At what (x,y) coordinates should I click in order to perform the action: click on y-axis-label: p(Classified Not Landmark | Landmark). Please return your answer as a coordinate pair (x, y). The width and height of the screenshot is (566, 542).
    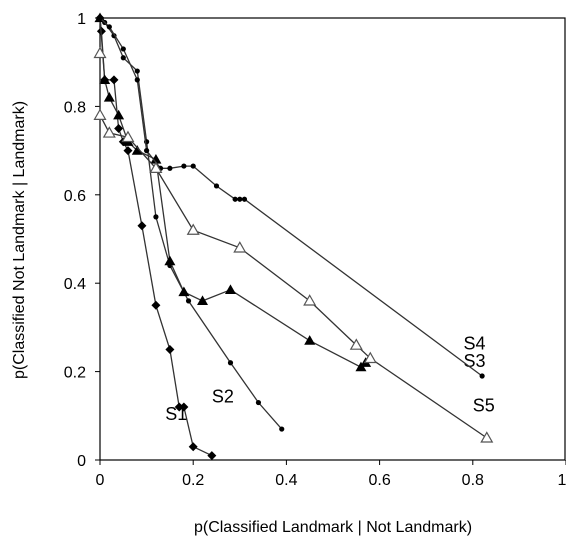
    Looking at the image, I should click on (19, 240).